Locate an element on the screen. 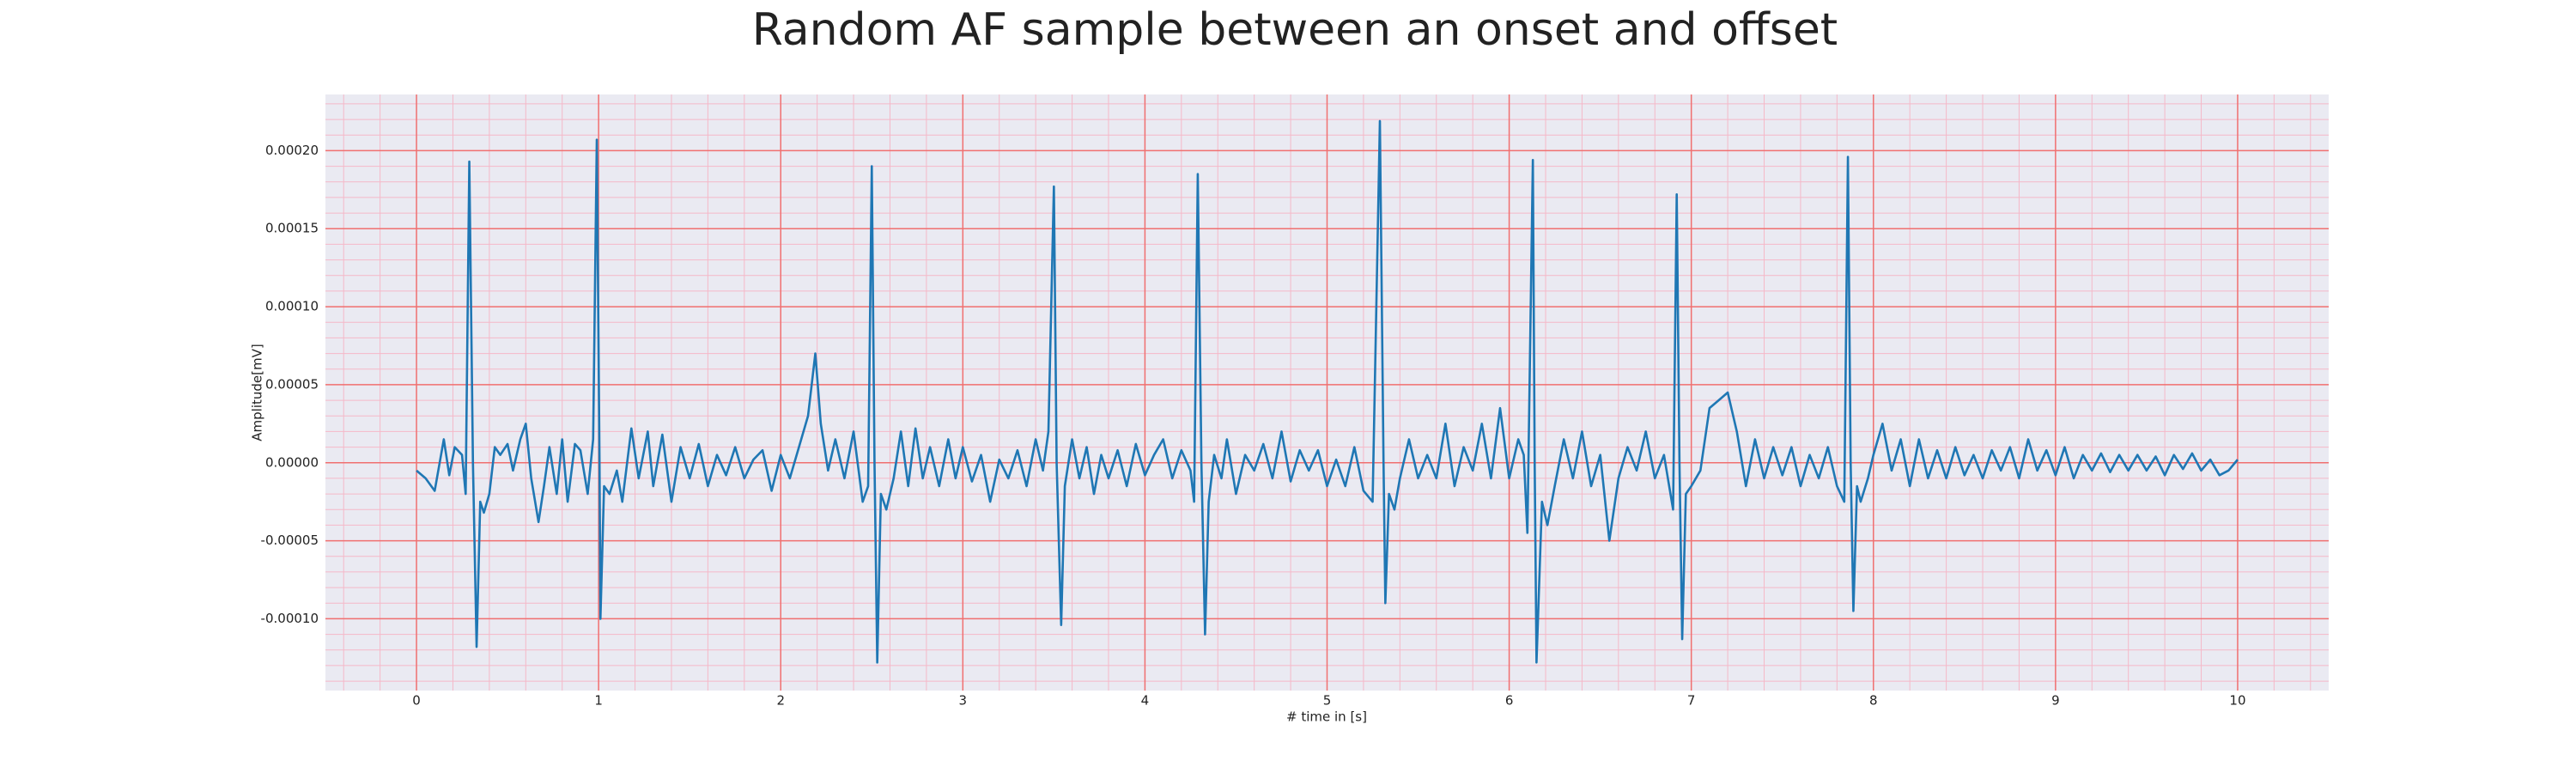 Image resolution: width=2576 pixels, height=773 pixels. y-tick-label: -0.00010 is located at coordinates (290, 618).